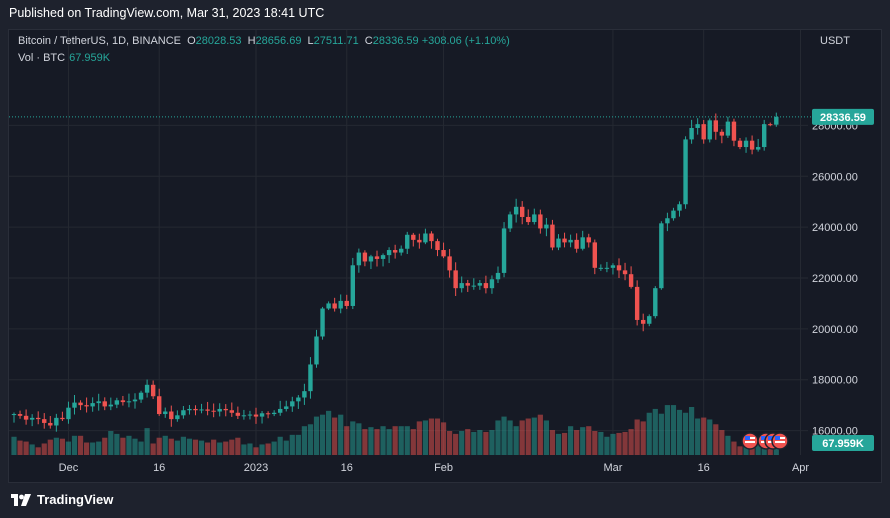 This screenshot has height=518, width=890. I want to click on date-tick-label: 2023, so click(256, 468).